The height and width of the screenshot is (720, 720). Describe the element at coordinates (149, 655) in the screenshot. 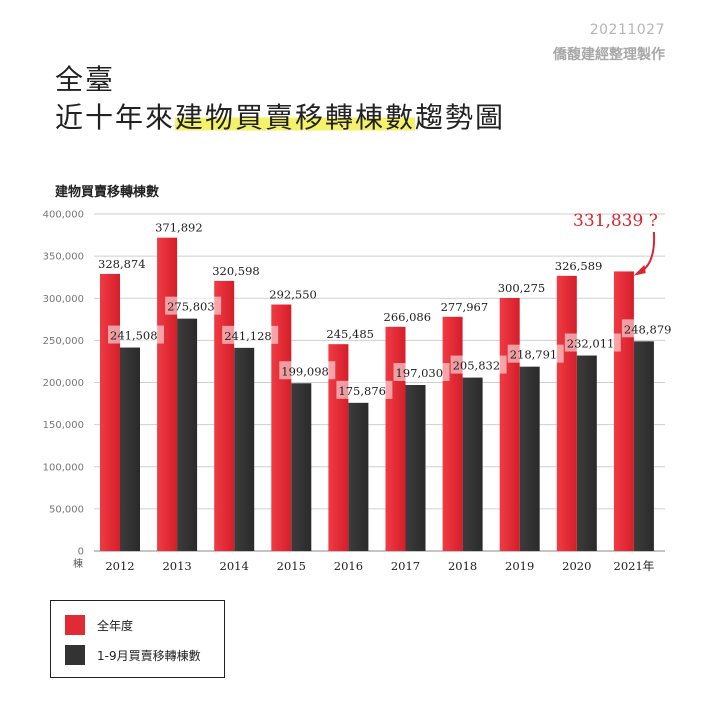

I see `legend-label-jan-sep: 1-9月買賣移轉棟數` at that location.